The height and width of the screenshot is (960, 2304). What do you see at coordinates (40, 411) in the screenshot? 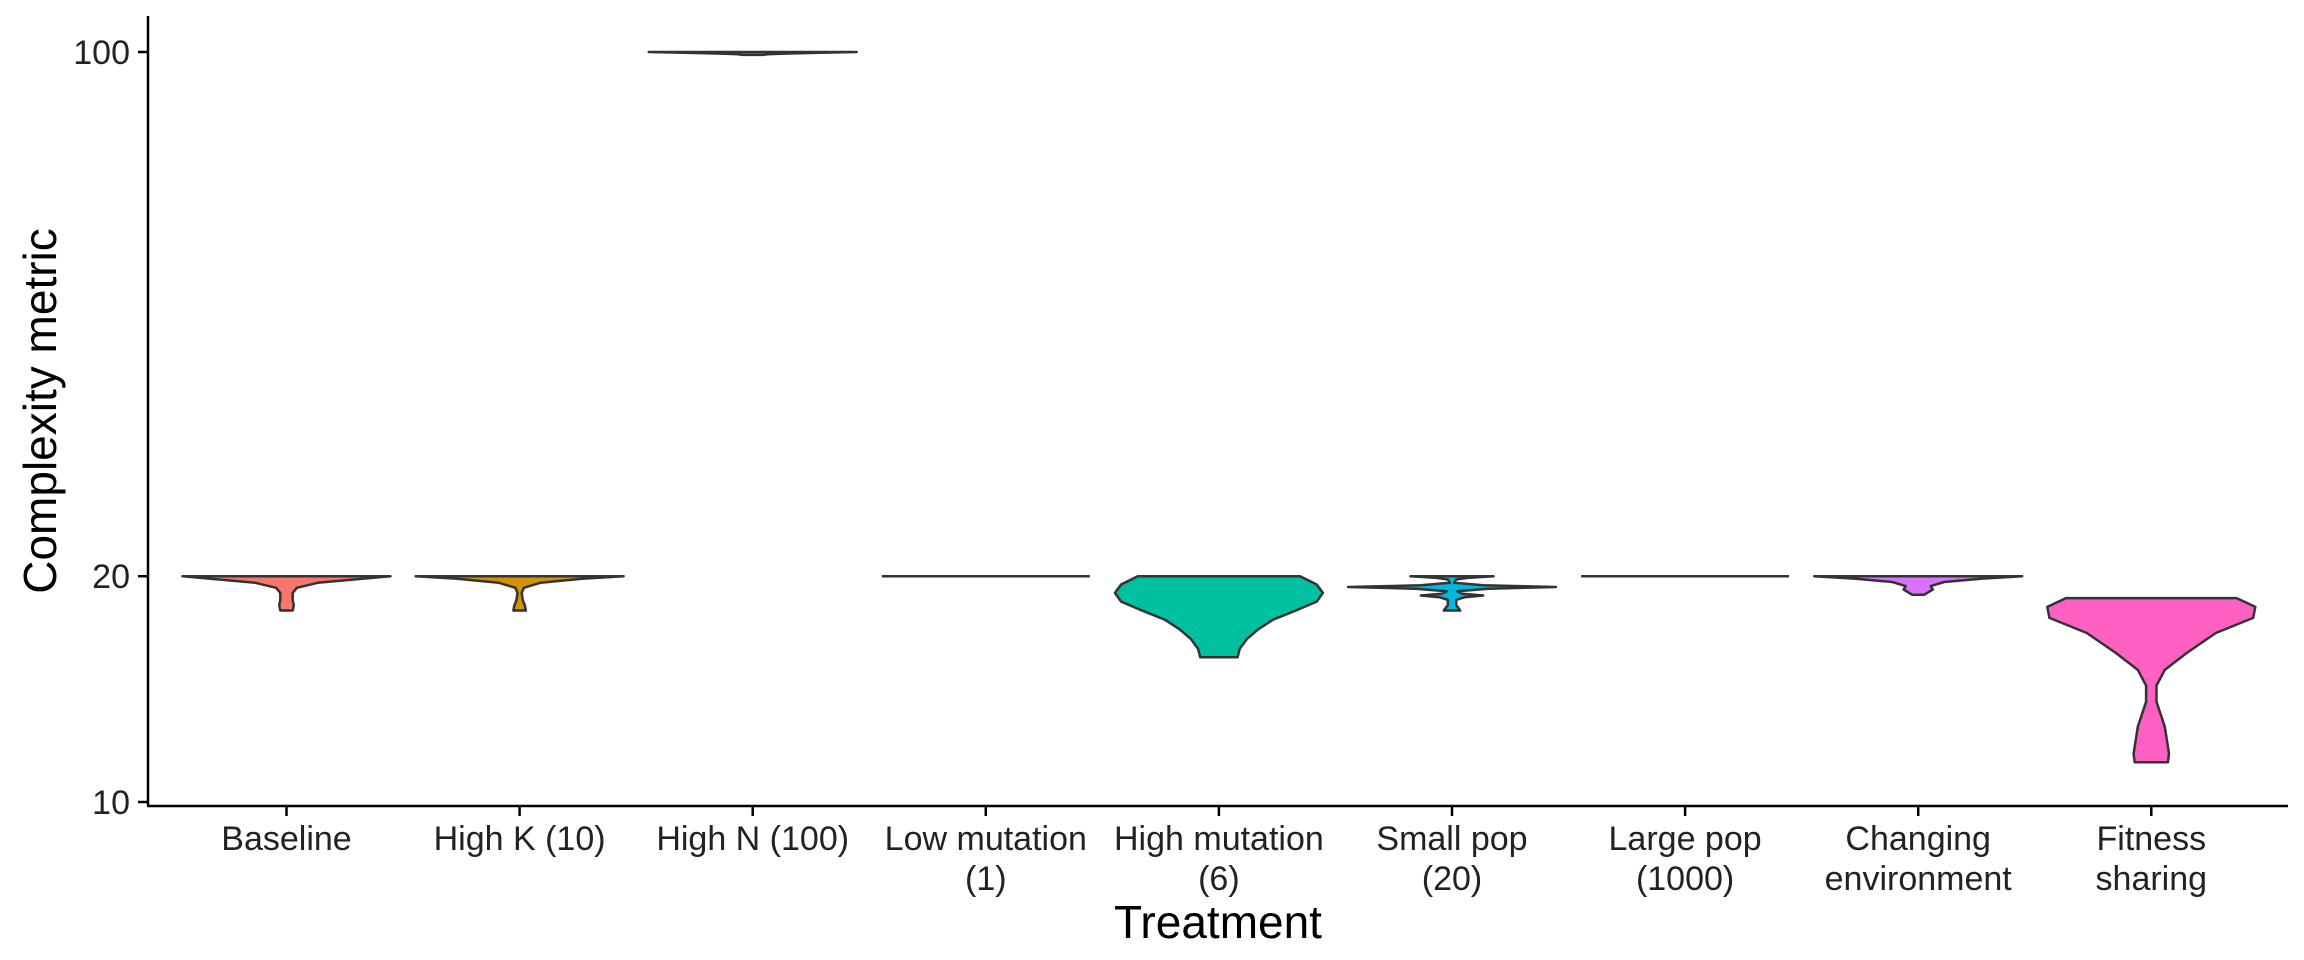
I see `y-axis-title: Complexity metric` at bounding box center [40, 411].